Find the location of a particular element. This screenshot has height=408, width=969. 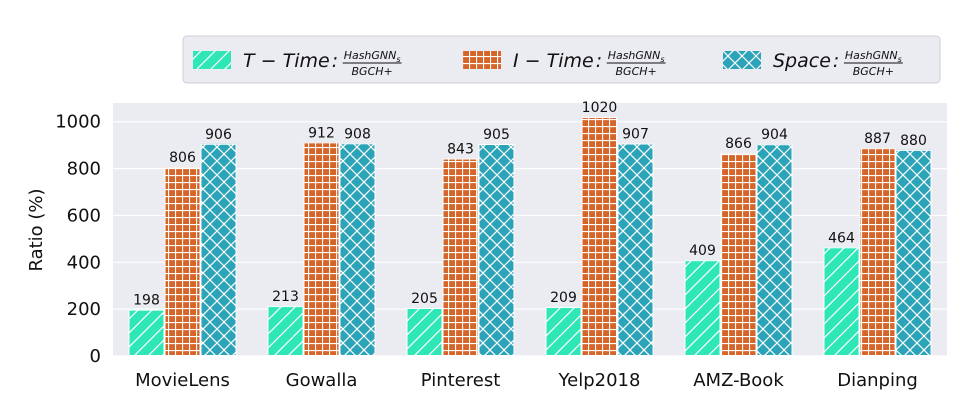

bar-value-label: 905 is located at coordinates (496, 135).